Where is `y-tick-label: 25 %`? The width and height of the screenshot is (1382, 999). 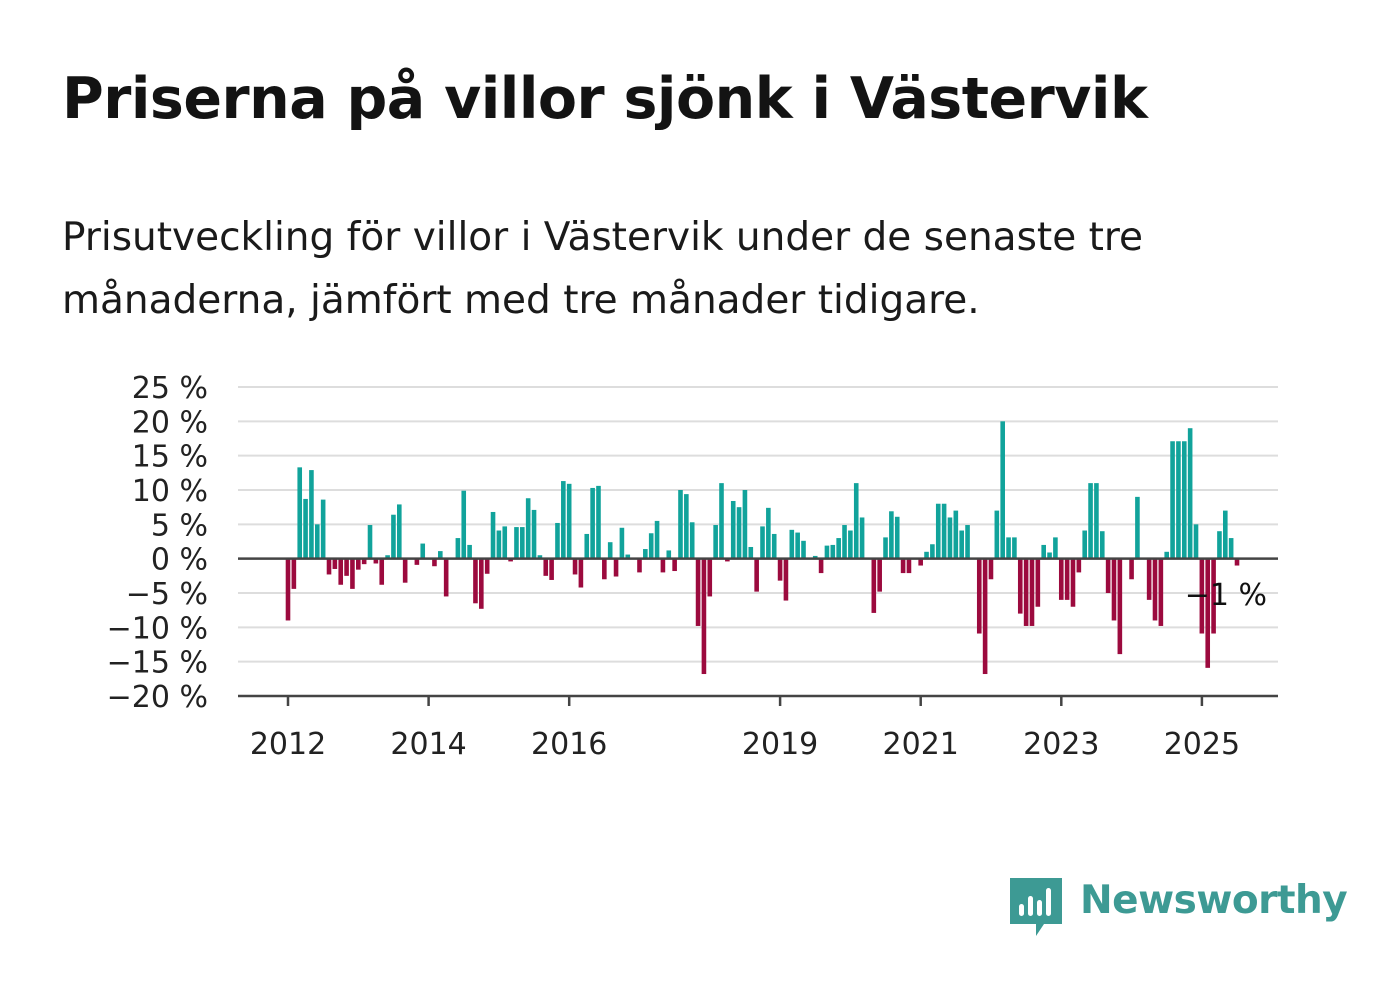 y-tick-label: 25 % is located at coordinates (170, 388).